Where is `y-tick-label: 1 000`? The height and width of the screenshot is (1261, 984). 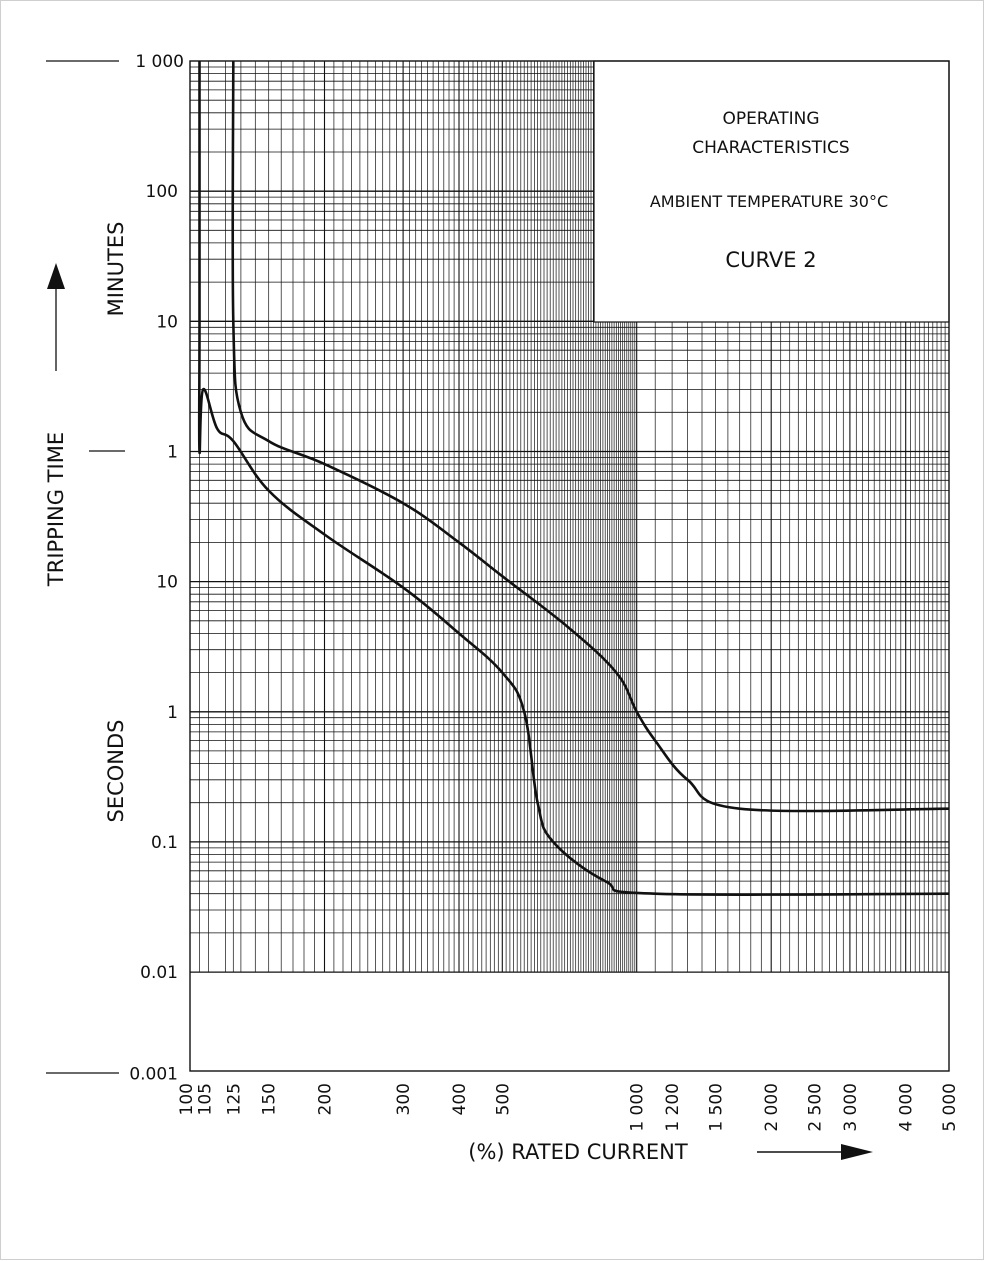 y-tick-label: 1 000 is located at coordinates (159, 62).